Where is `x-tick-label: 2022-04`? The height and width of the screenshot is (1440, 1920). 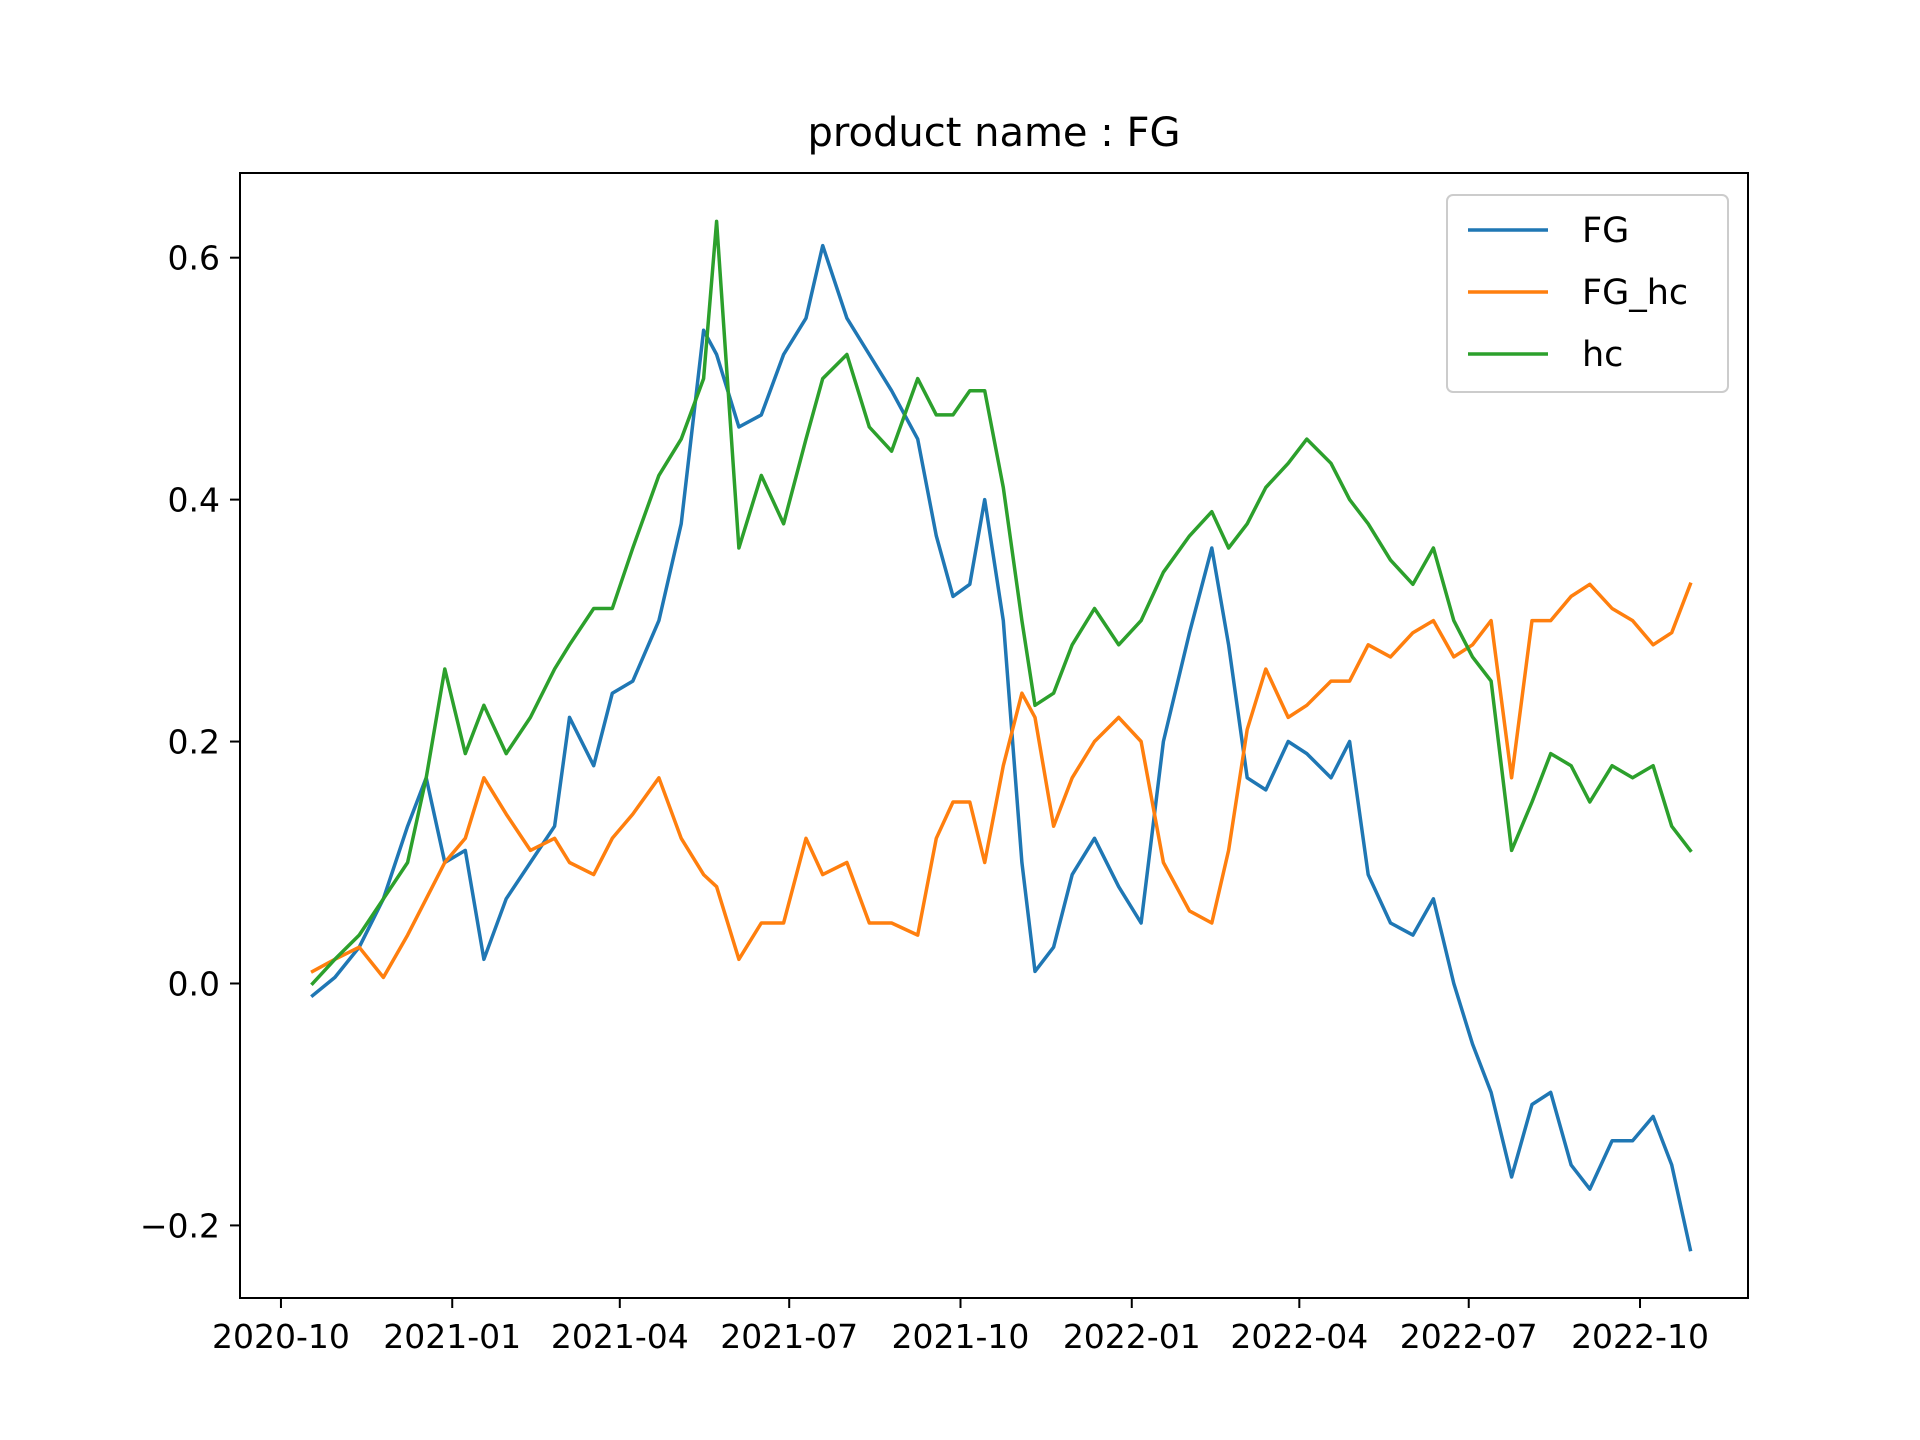
x-tick-label: 2022-04 is located at coordinates (1299, 1336).